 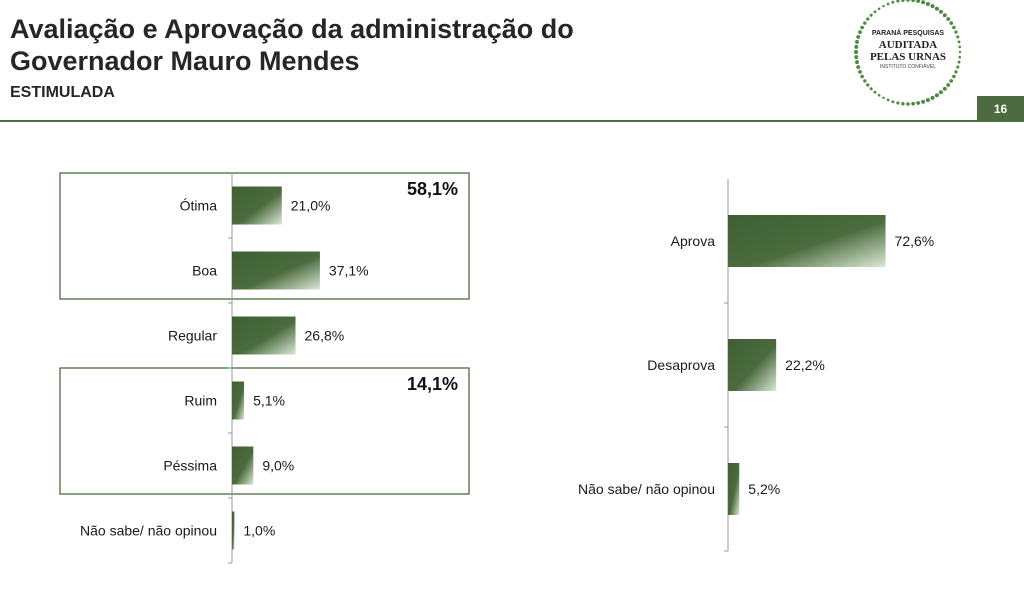 I want to click on left-chart-category-label: Não sabe/ não opinou, so click(x=148, y=531).